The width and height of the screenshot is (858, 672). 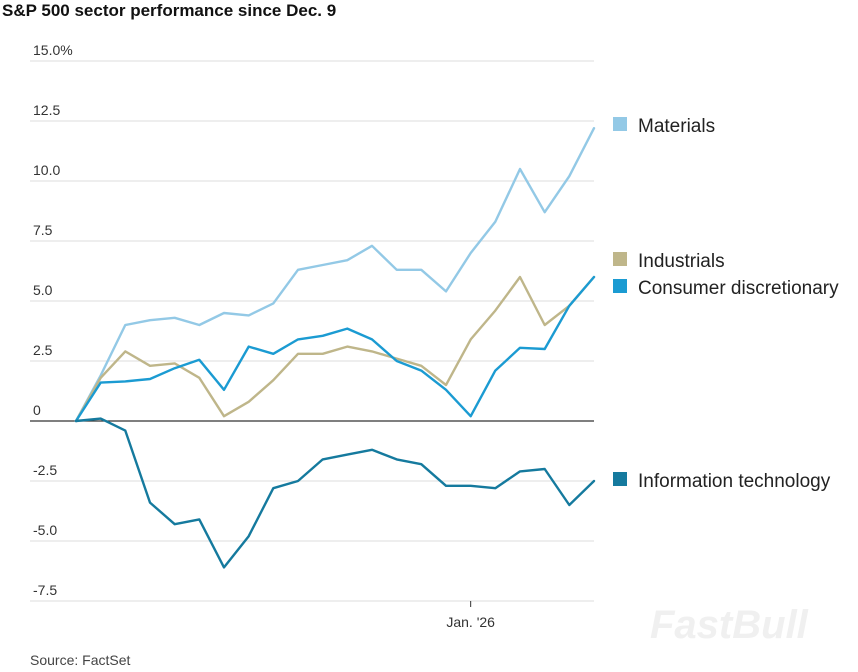 I want to click on y-tick-label: -5.0, so click(x=45, y=530).